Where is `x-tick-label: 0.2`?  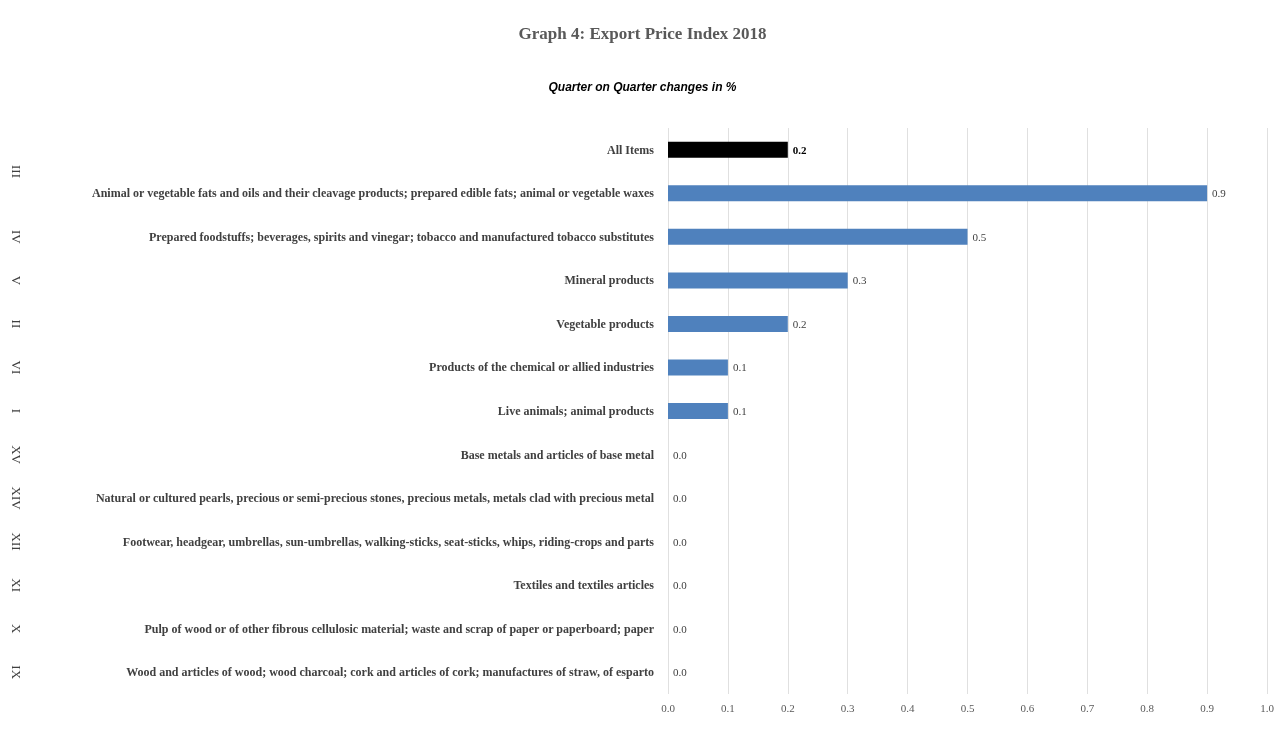
x-tick-label: 0.2 is located at coordinates (787, 707).